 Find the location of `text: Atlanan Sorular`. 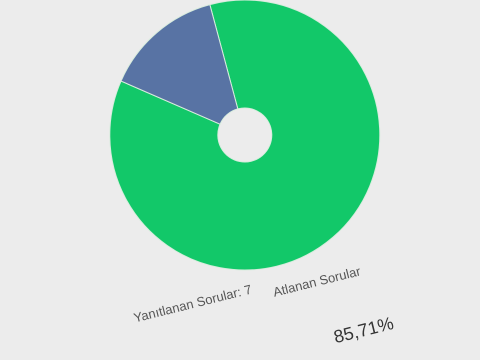

text: Atlanan Sorular is located at coordinates (317, 281).